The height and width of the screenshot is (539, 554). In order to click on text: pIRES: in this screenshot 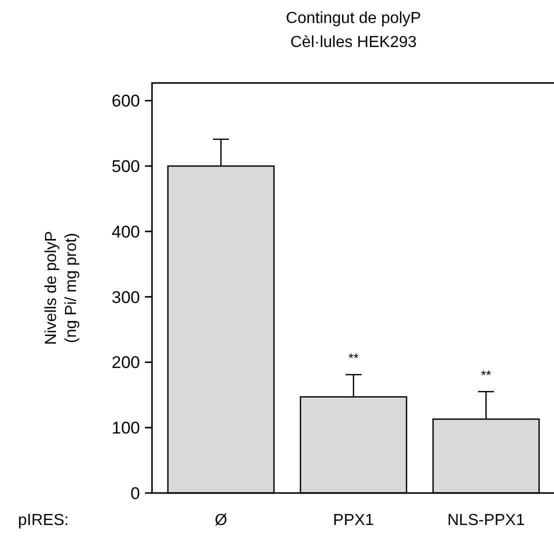, I will do `click(43, 520)`.